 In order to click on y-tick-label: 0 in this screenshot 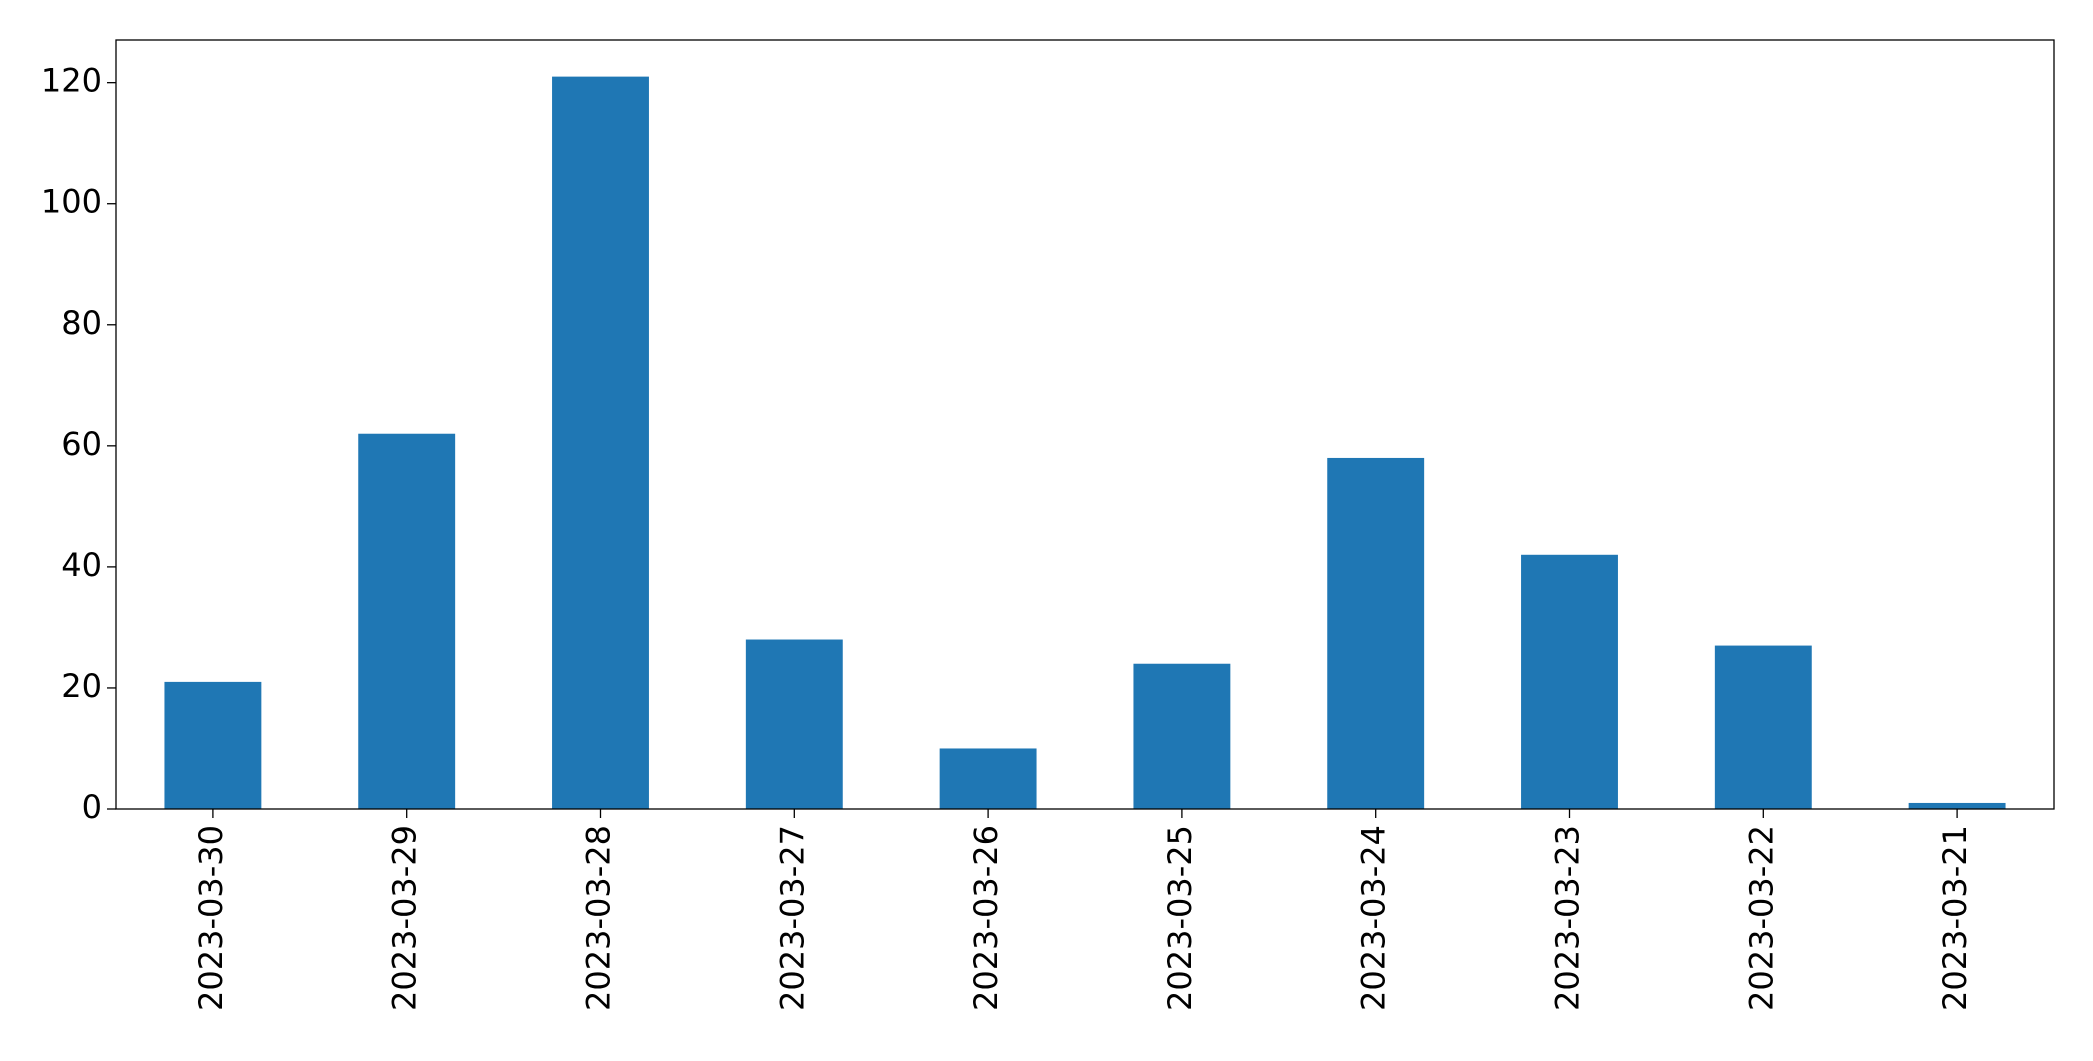, I will do `click(92, 807)`.